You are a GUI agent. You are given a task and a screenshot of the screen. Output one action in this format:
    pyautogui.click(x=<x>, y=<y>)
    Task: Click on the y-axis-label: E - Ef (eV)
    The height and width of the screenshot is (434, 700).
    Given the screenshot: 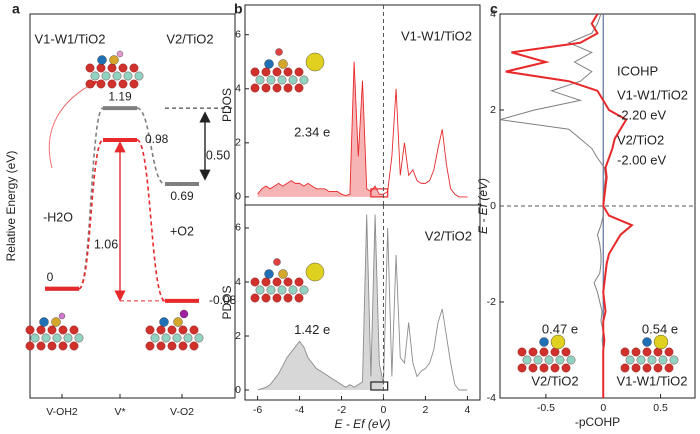 What is the action you would take?
    pyautogui.click(x=483, y=206)
    